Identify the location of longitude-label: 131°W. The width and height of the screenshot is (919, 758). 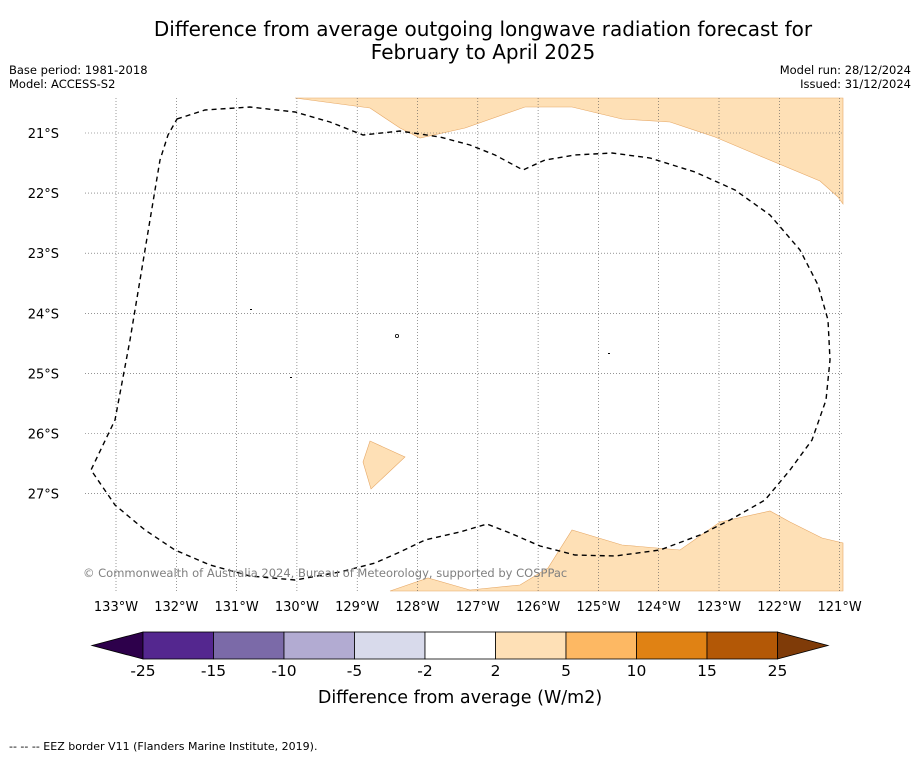
(237, 607).